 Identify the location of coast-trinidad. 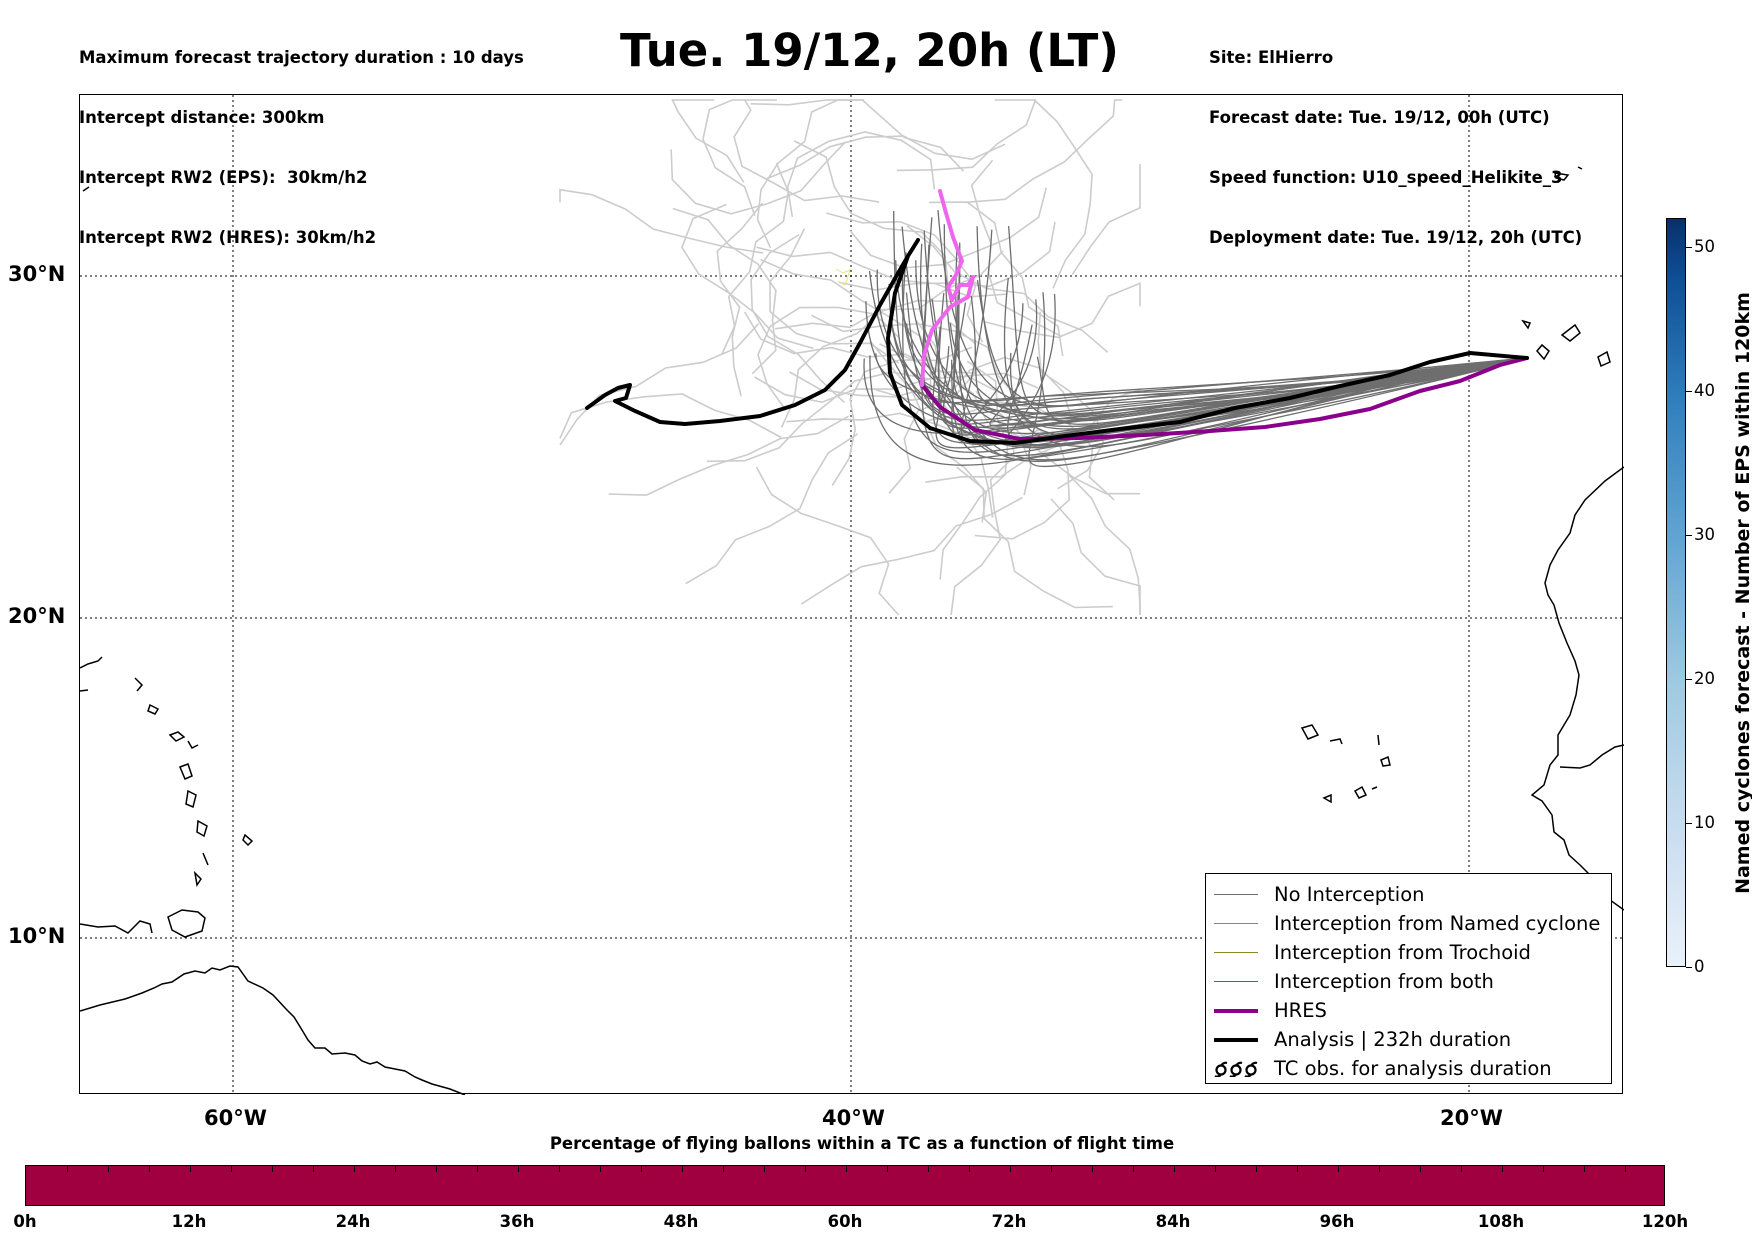
(186, 923).